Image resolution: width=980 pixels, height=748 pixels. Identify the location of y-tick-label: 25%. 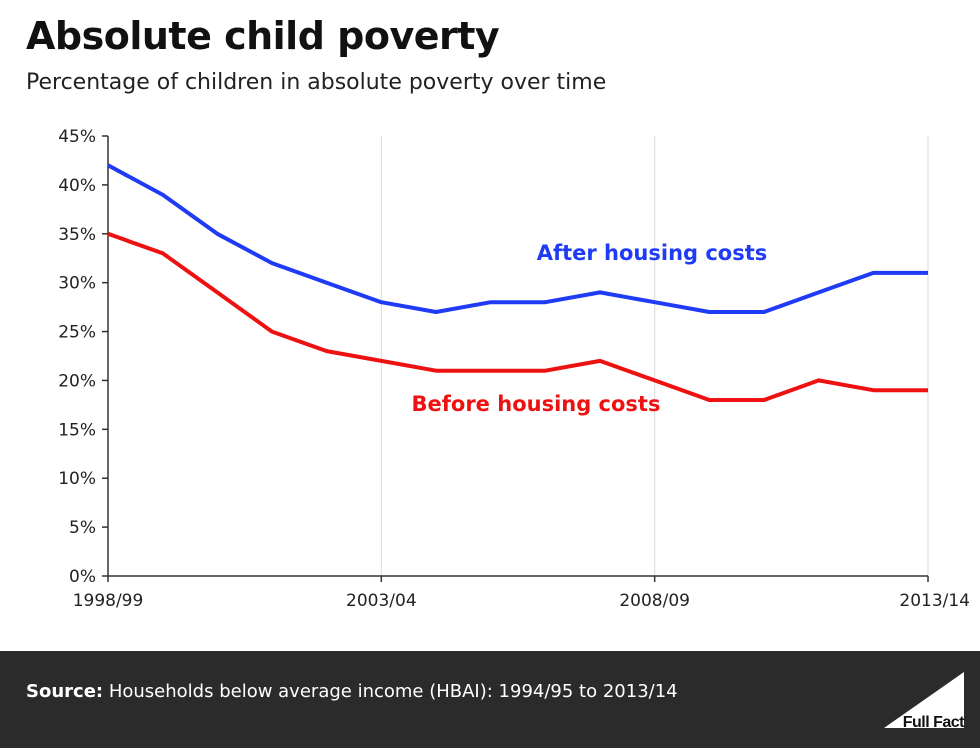
(77, 333).